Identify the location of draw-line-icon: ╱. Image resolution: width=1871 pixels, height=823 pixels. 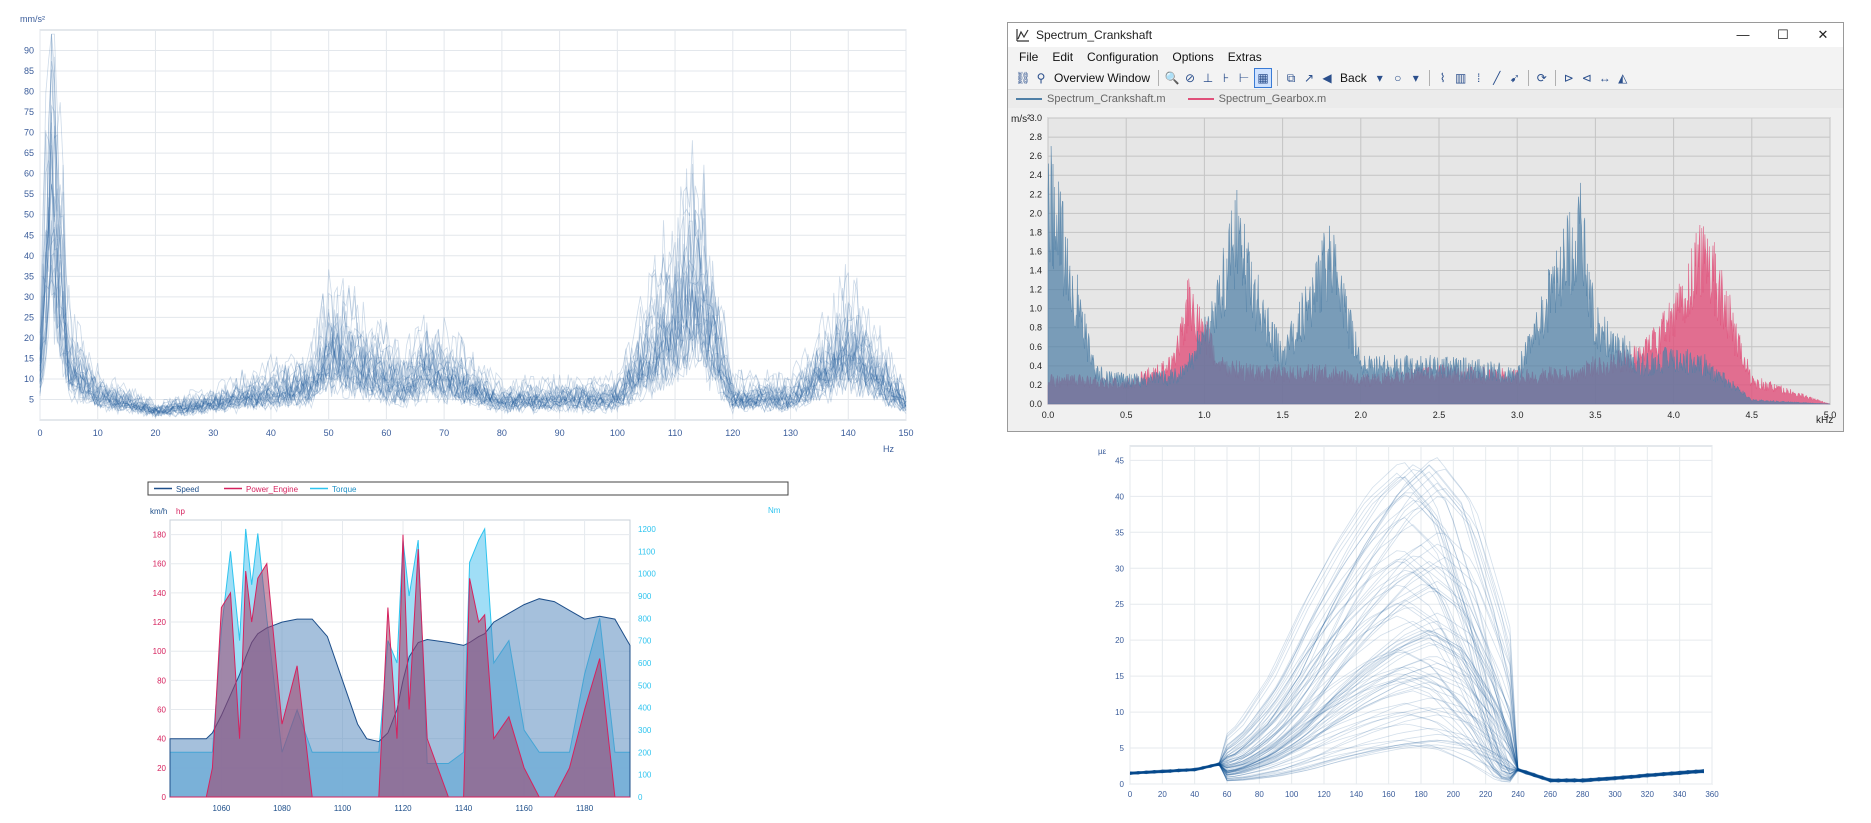
(1497, 78).